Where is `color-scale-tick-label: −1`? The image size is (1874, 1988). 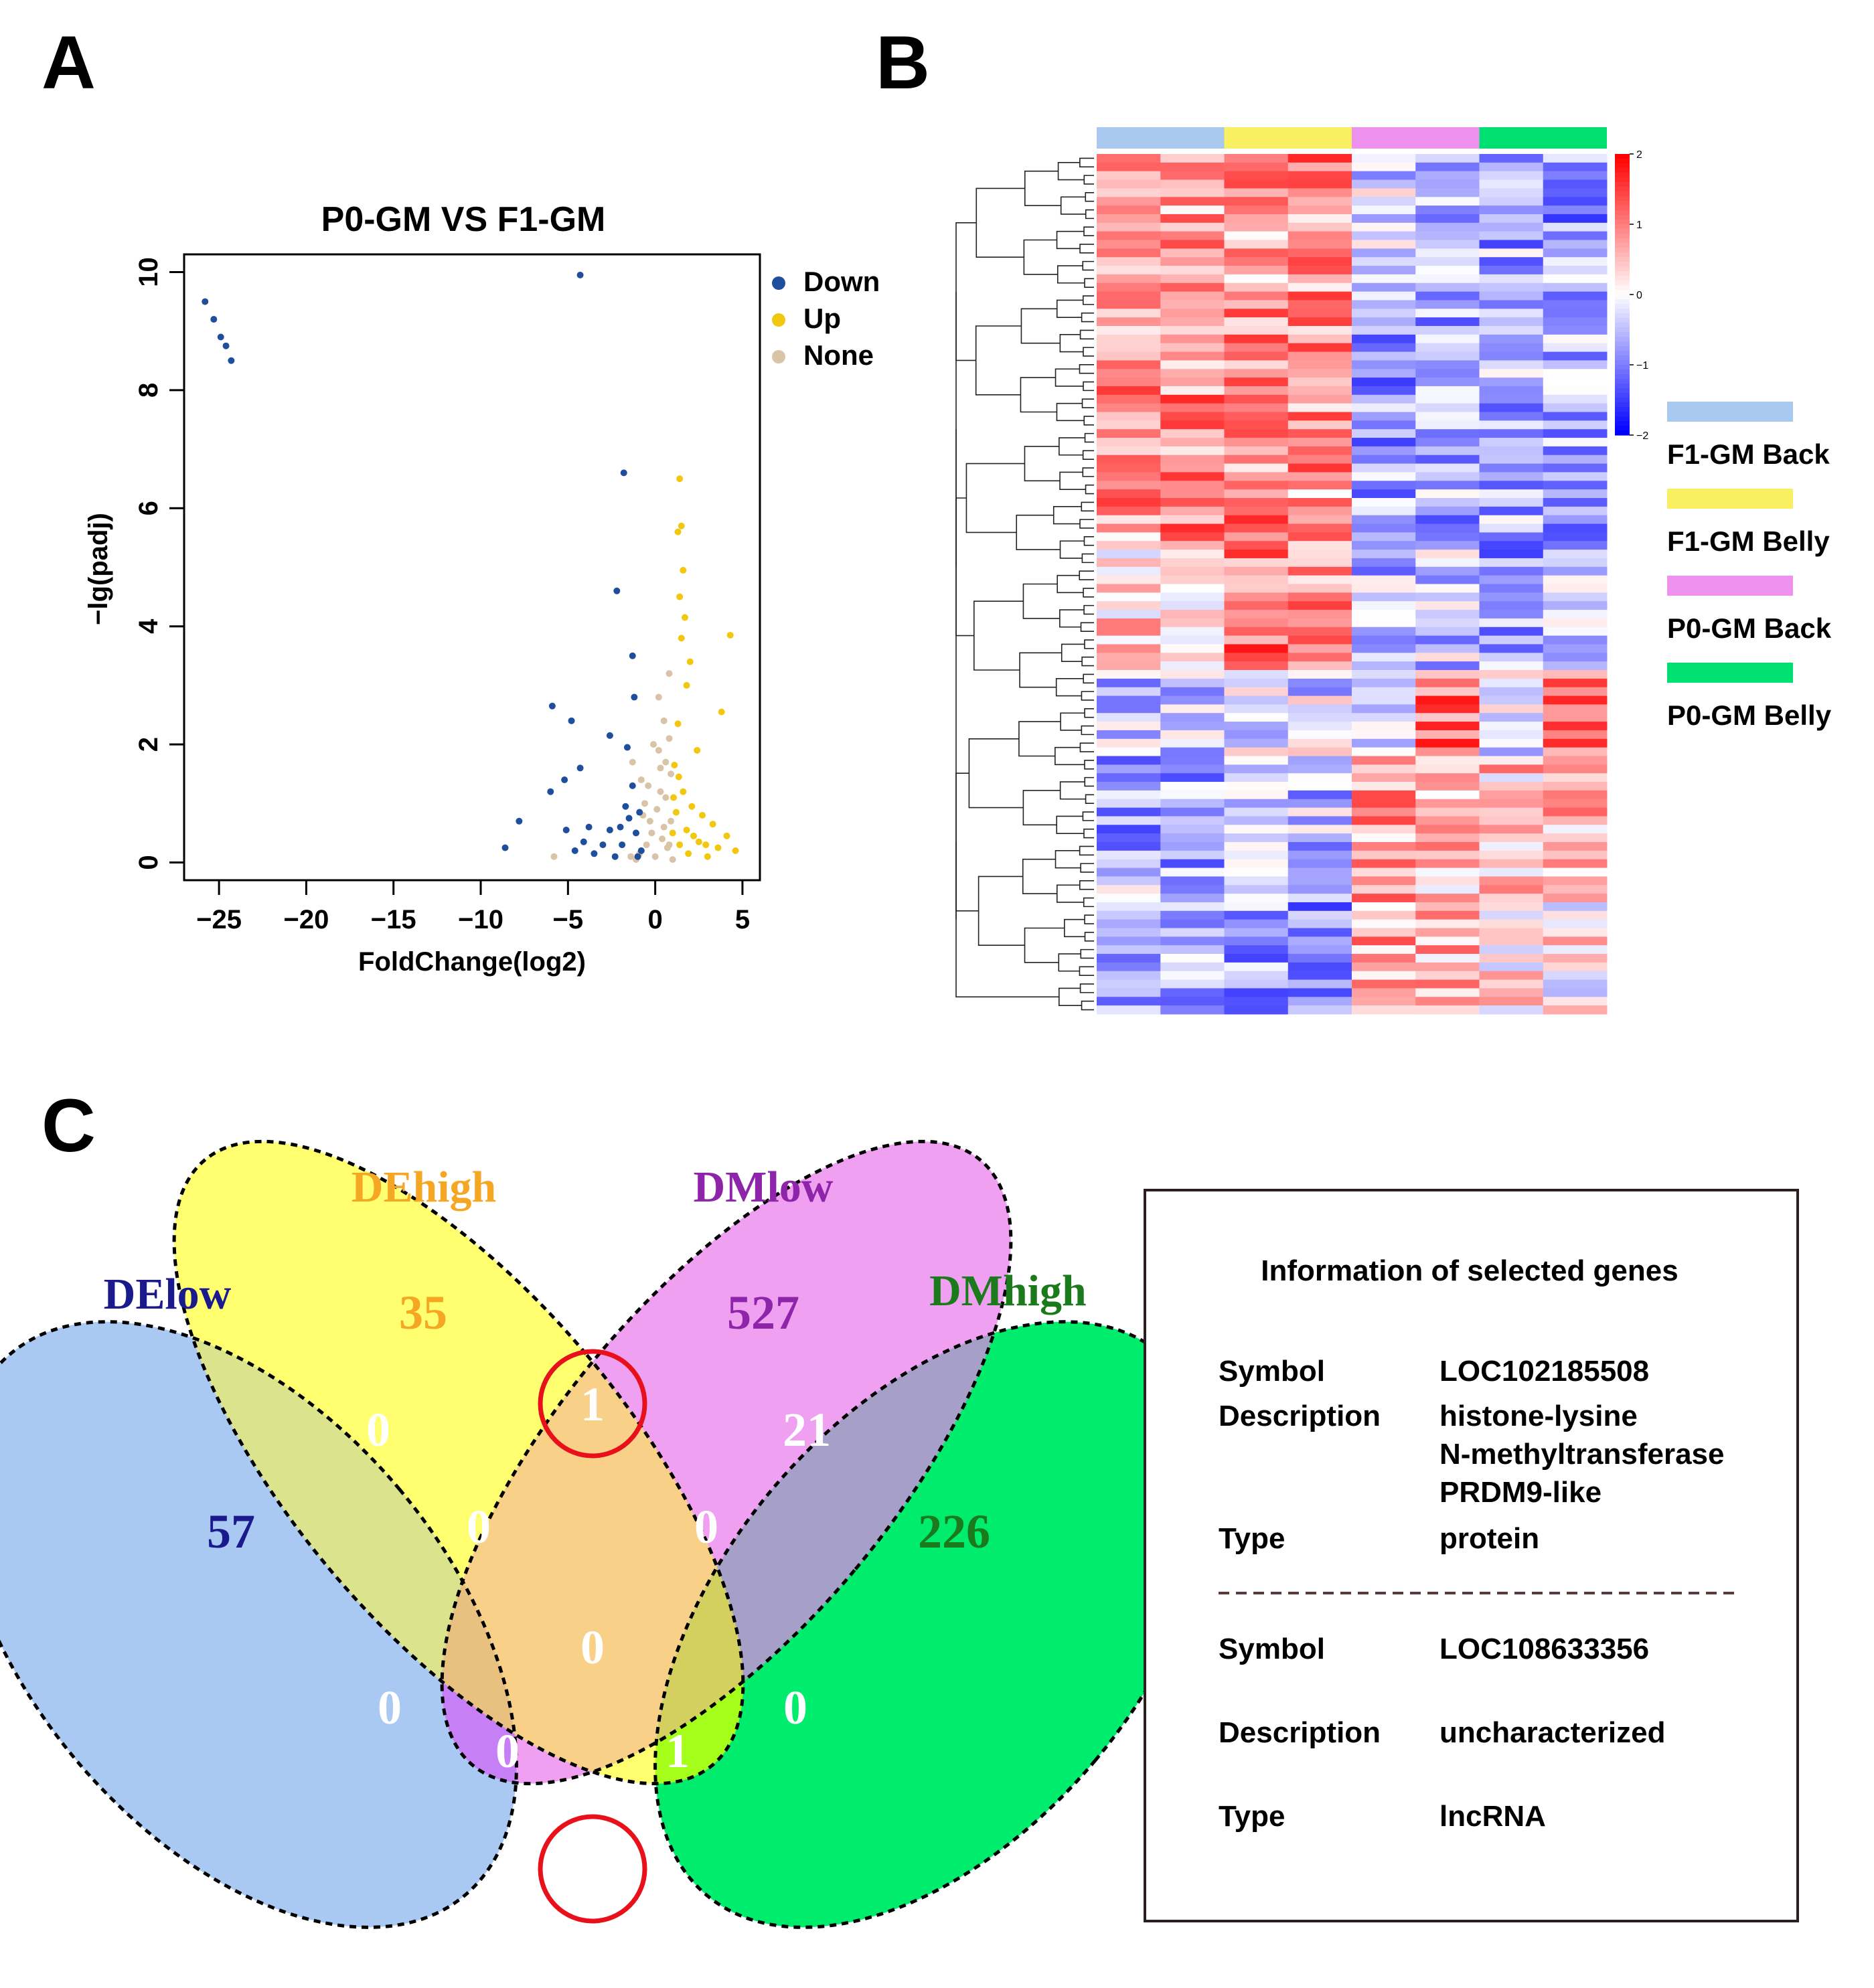
color-scale-tick-label: −1 is located at coordinates (1642, 366).